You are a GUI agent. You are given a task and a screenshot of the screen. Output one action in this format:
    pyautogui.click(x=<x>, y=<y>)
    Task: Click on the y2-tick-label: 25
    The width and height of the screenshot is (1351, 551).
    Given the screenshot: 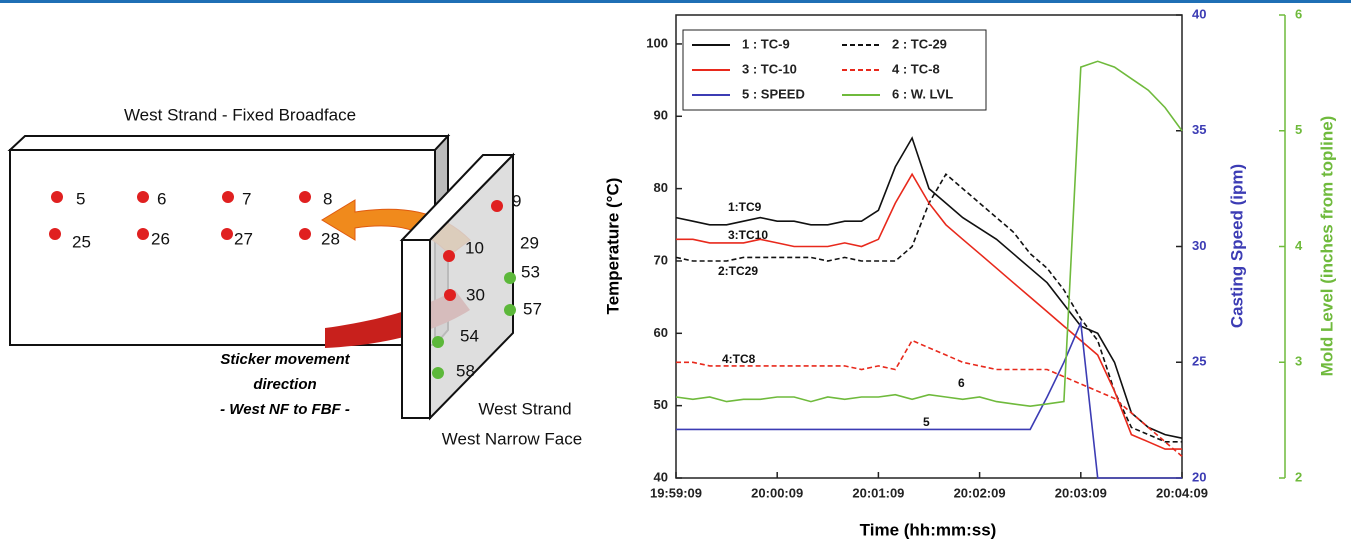 What is the action you would take?
    pyautogui.click(x=1199, y=361)
    